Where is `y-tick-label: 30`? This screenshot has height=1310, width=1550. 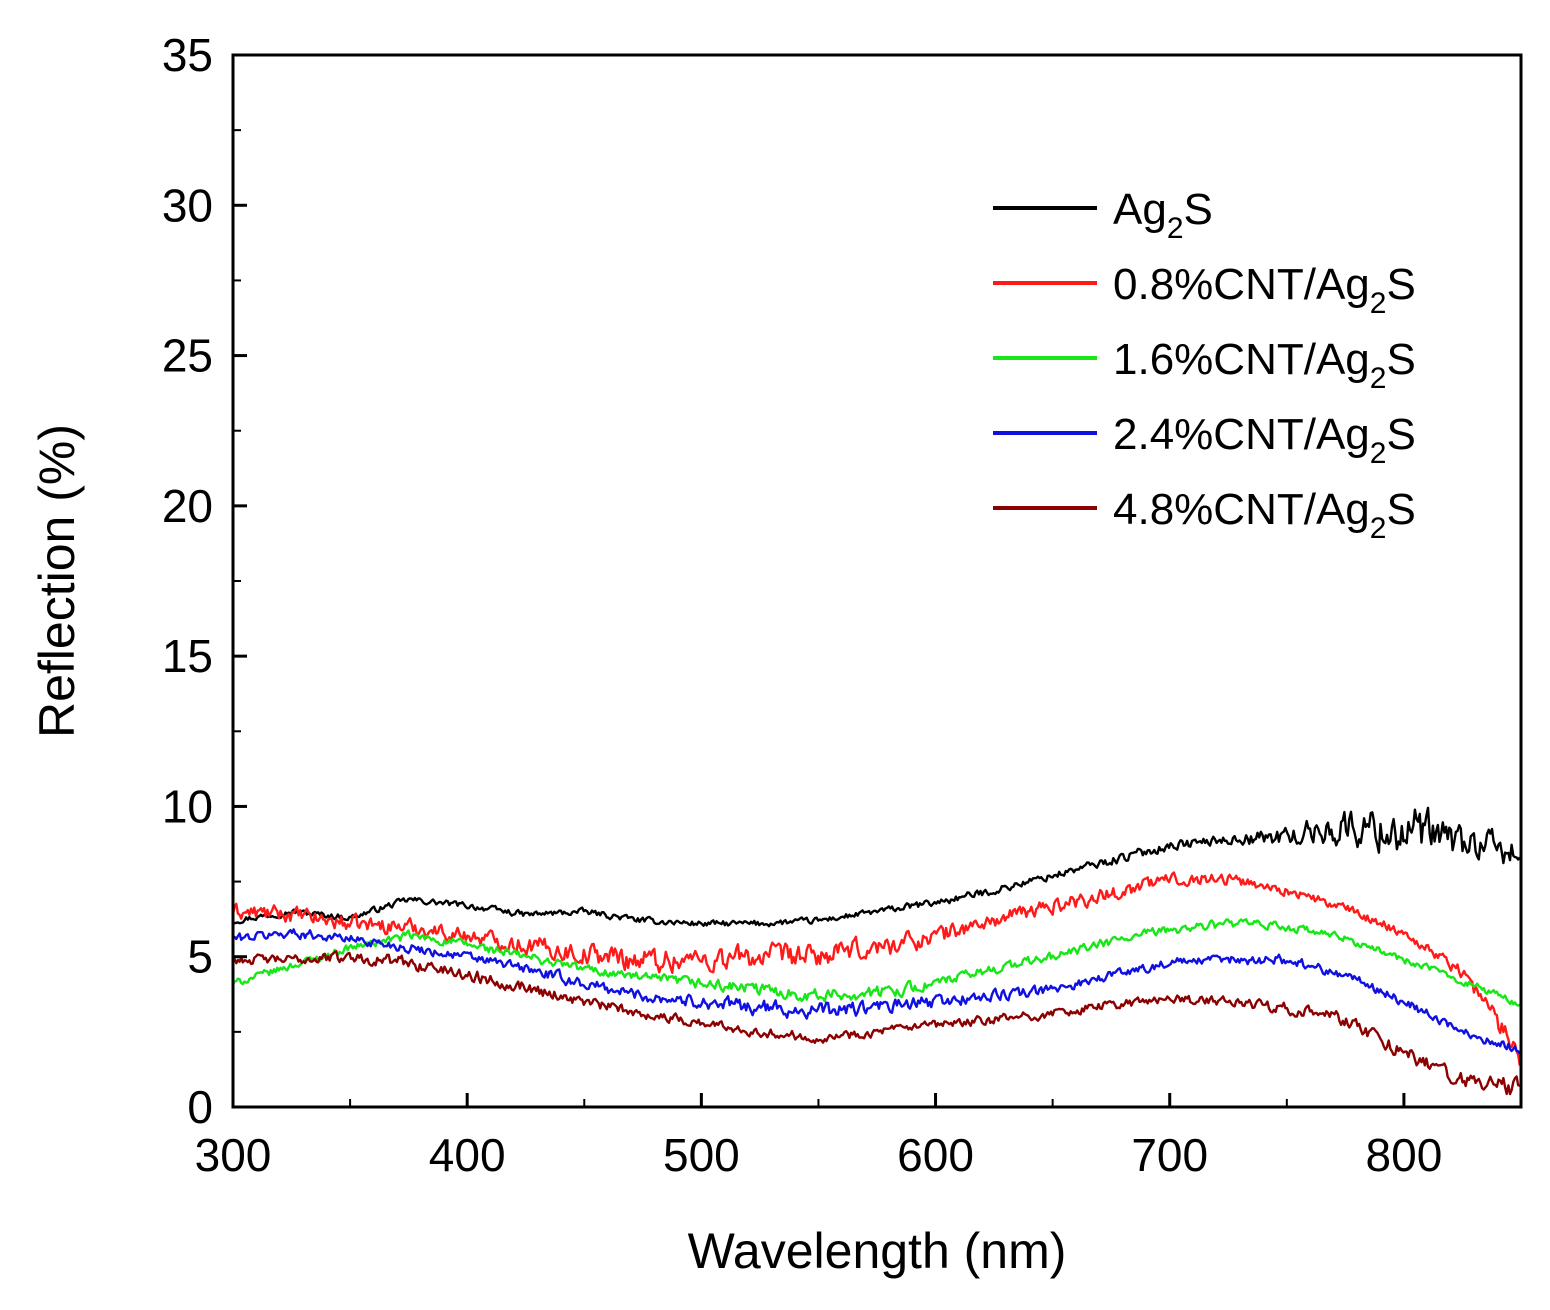
y-tick-label: 30 is located at coordinates (187, 205).